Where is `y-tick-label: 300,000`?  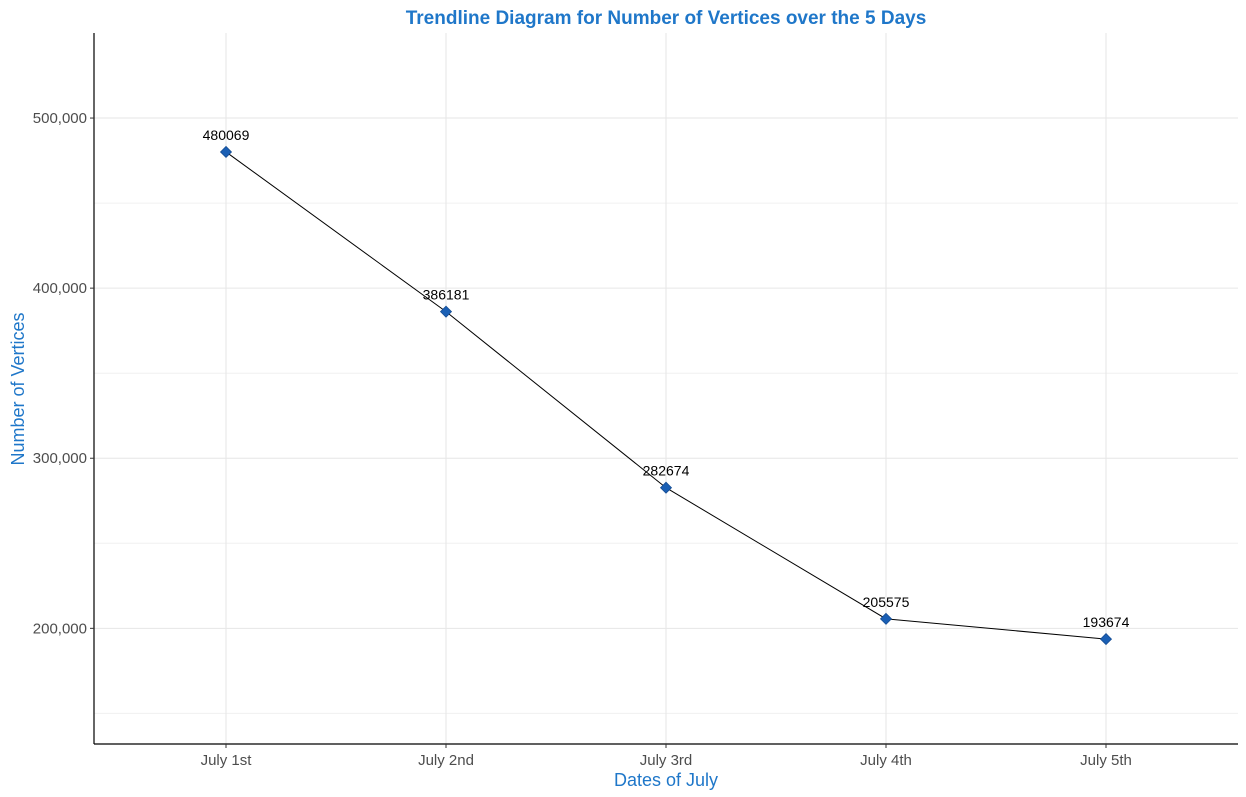 y-tick-label: 300,000 is located at coordinates (60, 458).